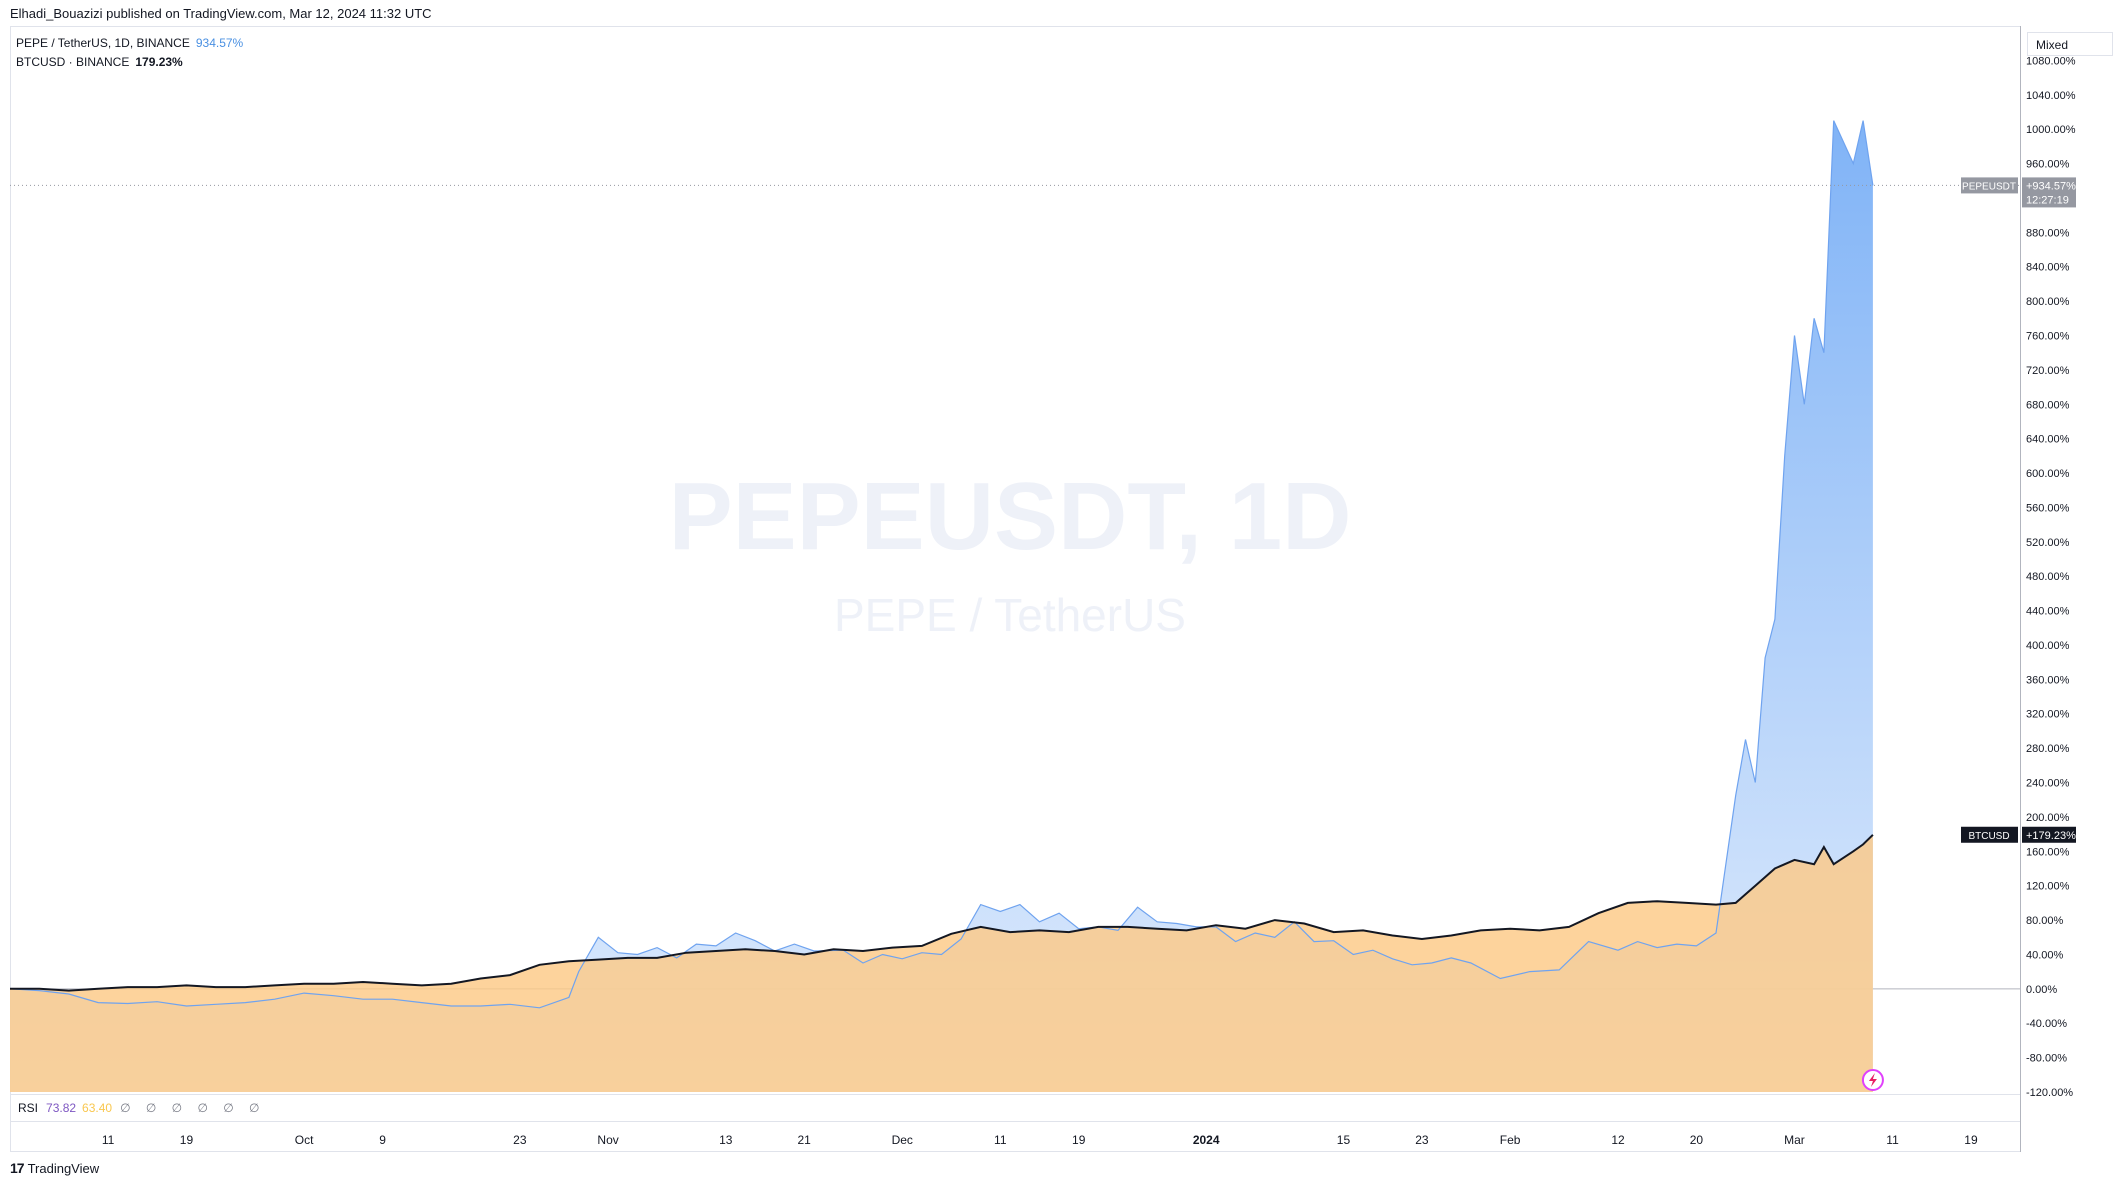 The width and height of the screenshot is (2128, 1189). Describe the element at coordinates (159, 62) in the screenshot. I see `legend-btc-value: 179.23%` at that location.